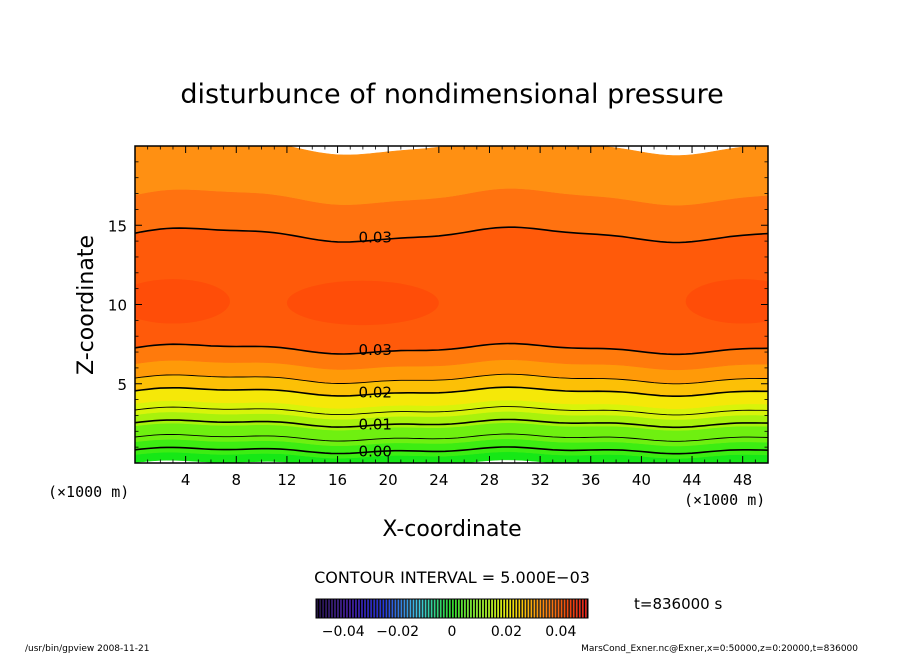  I want to click on x-tick-label-5: 24, so click(438, 480).